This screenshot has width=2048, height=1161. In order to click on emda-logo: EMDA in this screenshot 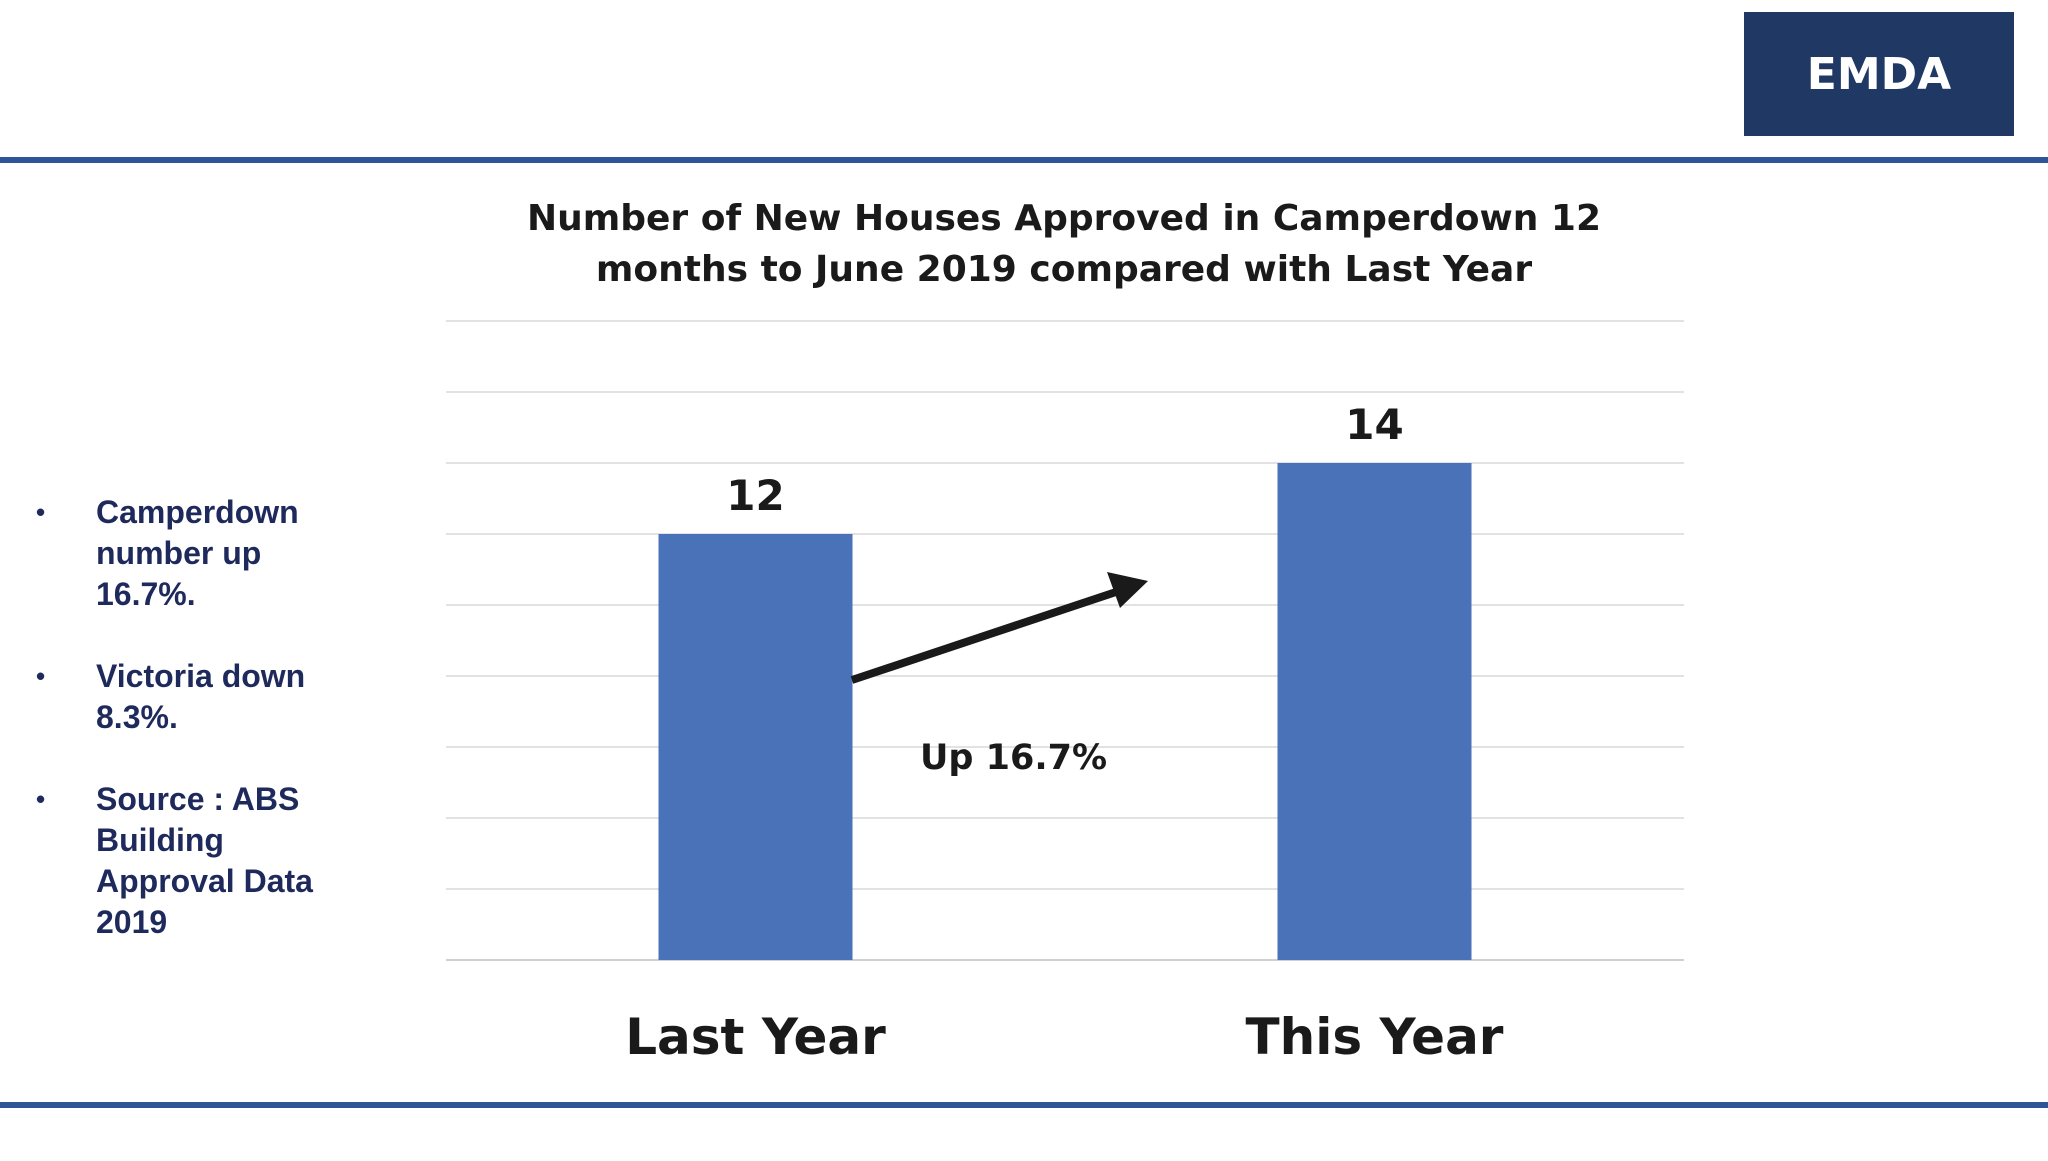, I will do `click(1879, 74)`.